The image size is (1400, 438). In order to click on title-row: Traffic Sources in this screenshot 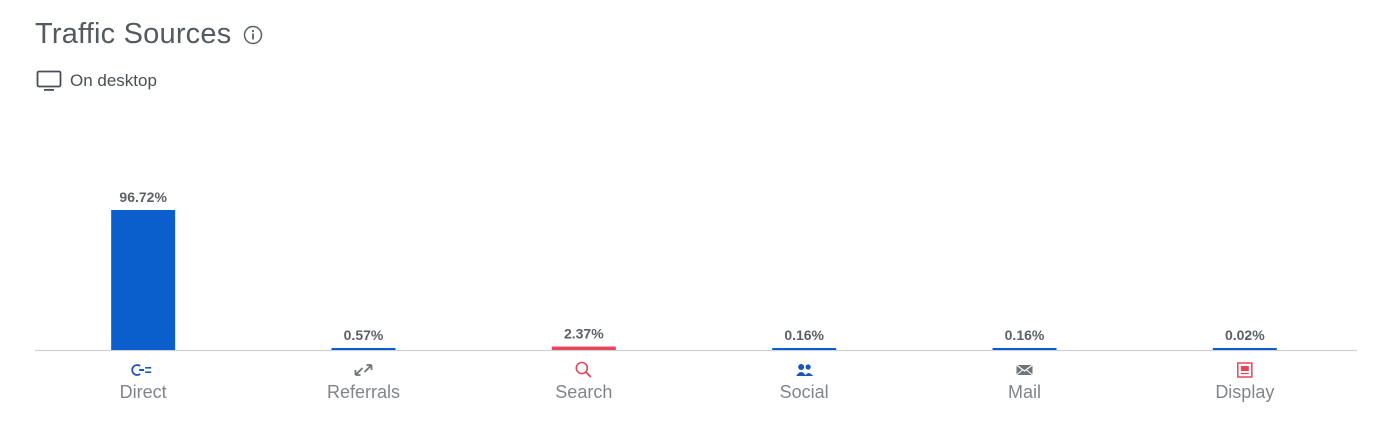, I will do `click(149, 34)`.